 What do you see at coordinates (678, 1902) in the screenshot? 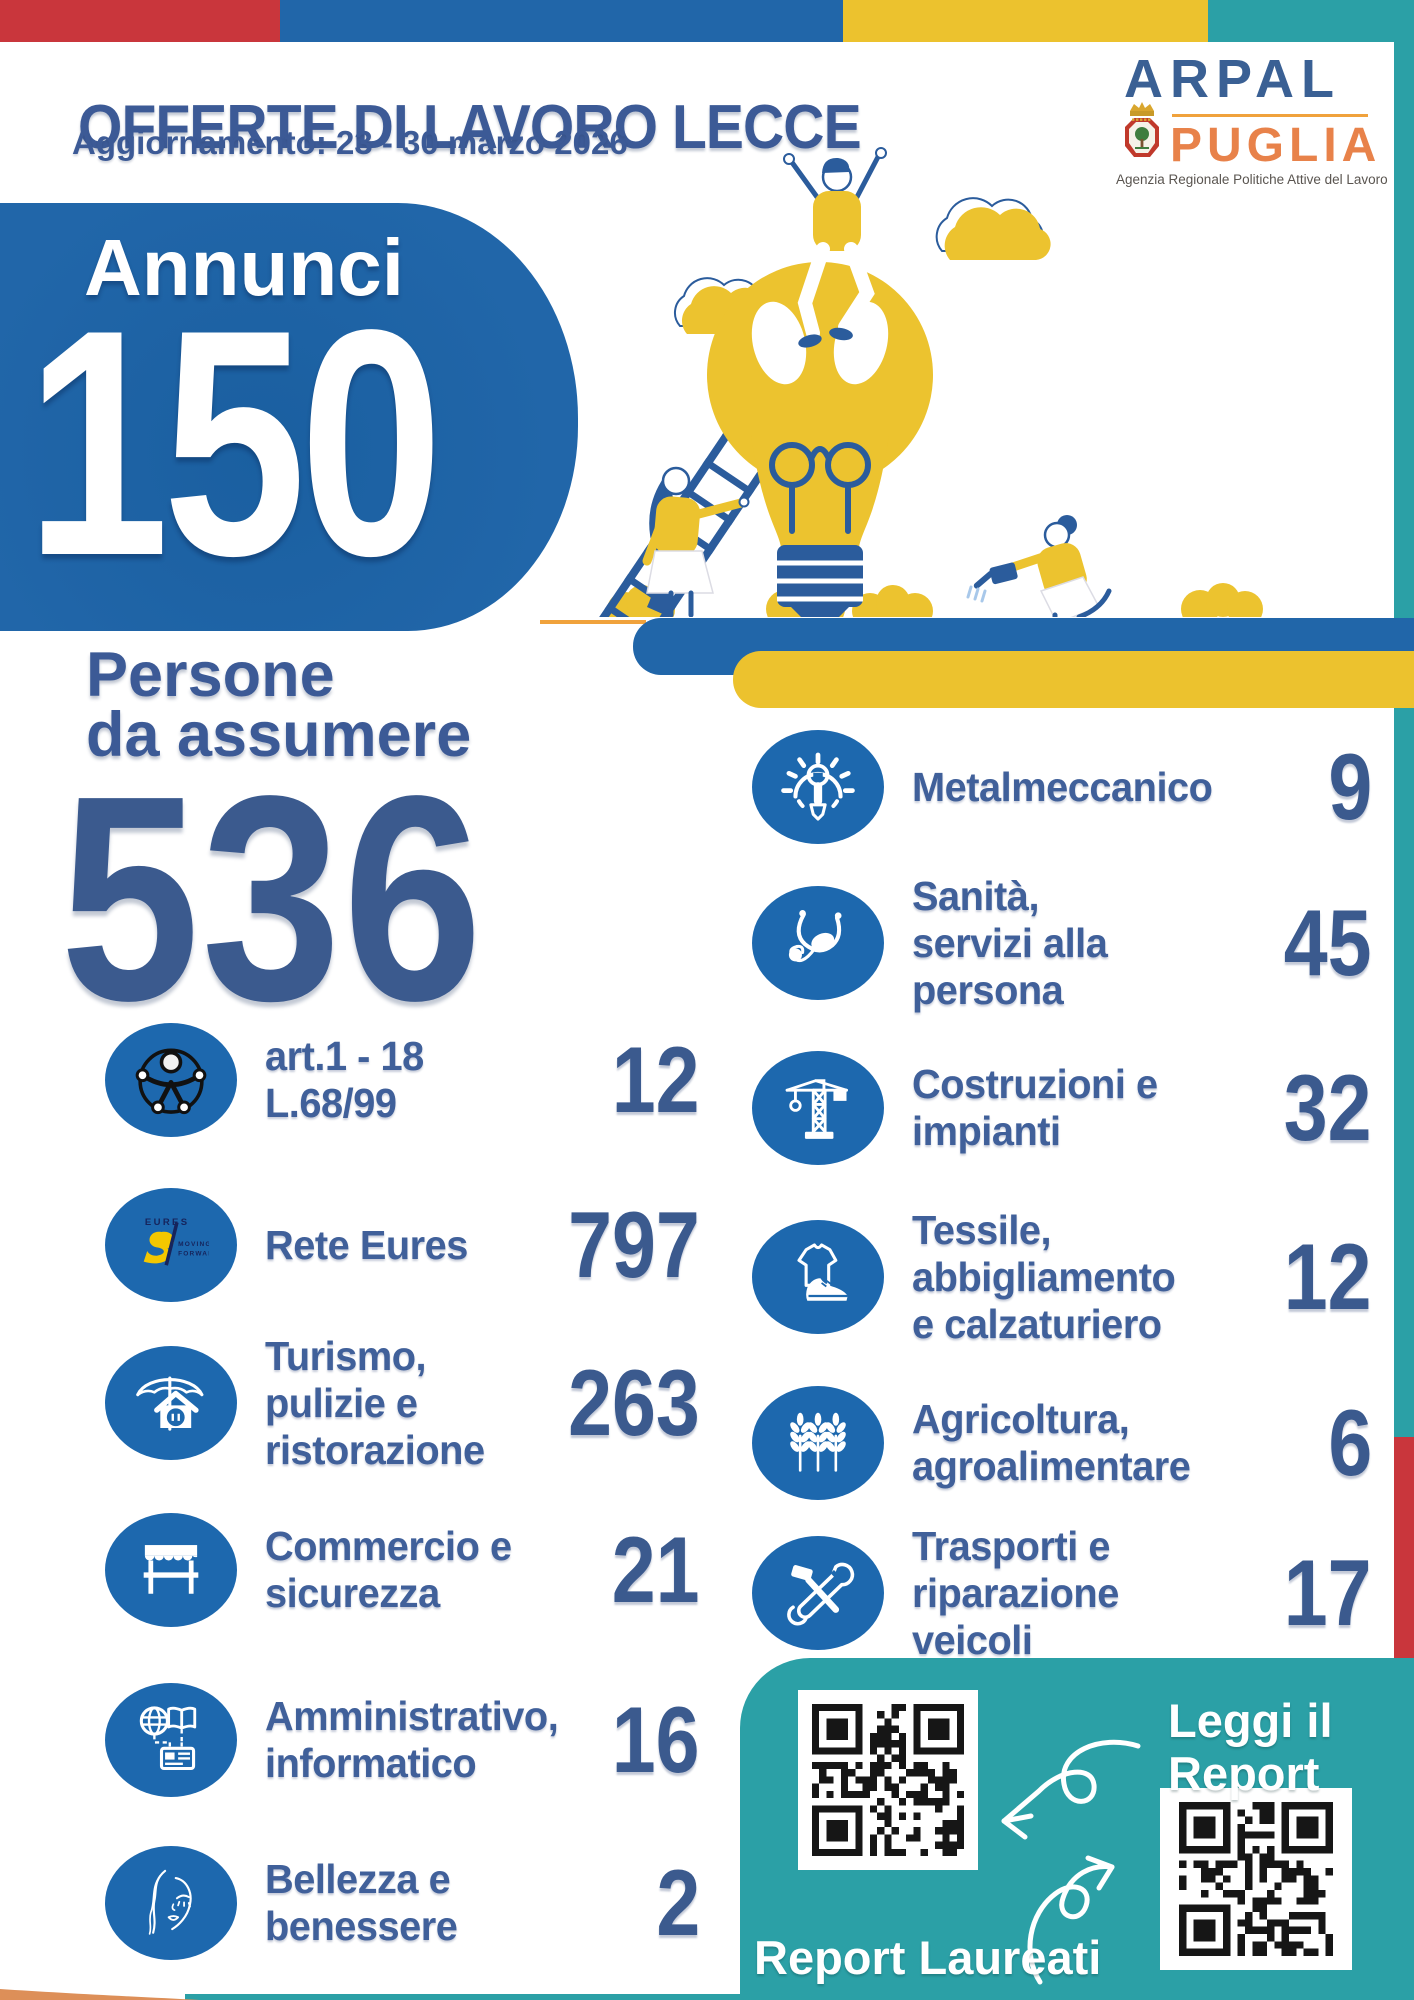
I see `sector-value: 2` at bounding box center [678, 1902].